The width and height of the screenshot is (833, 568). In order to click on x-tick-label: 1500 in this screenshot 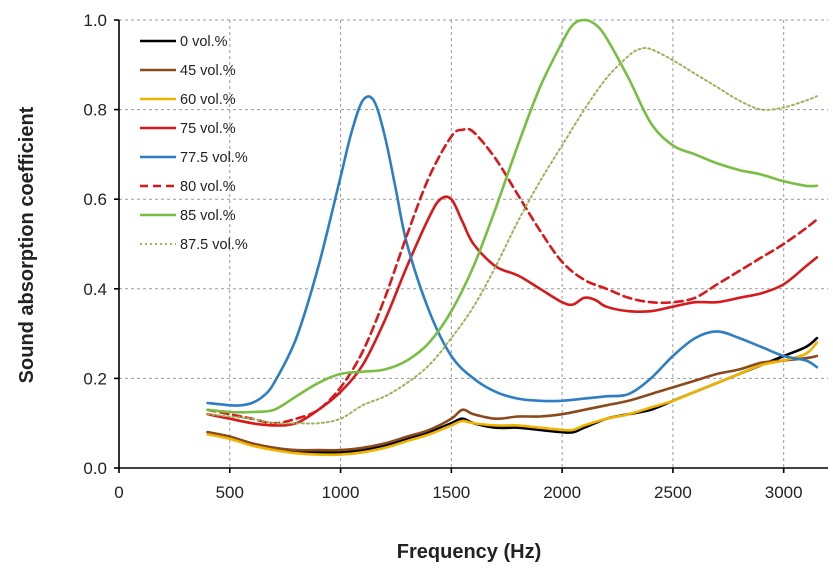, I will do `click(451, 492)`.